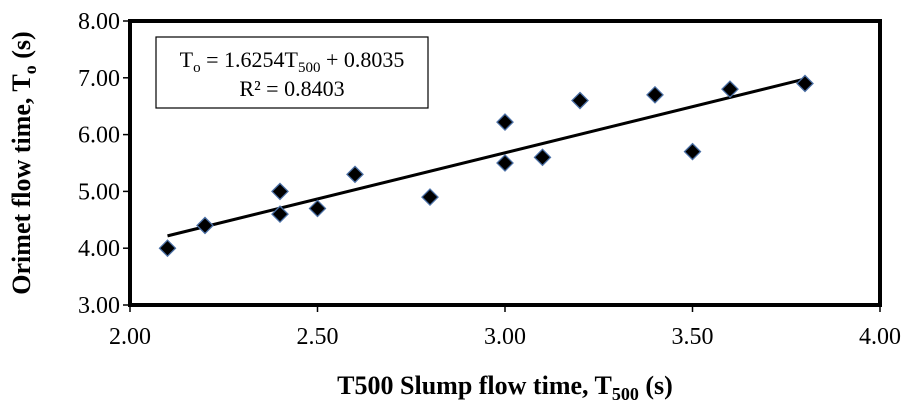 Image resolution: width=916 pixels, height=407 pixels. Describe the element at coordinates (99, 79) in the screenshot. I see `y-tick-label: 7.00` at that location.